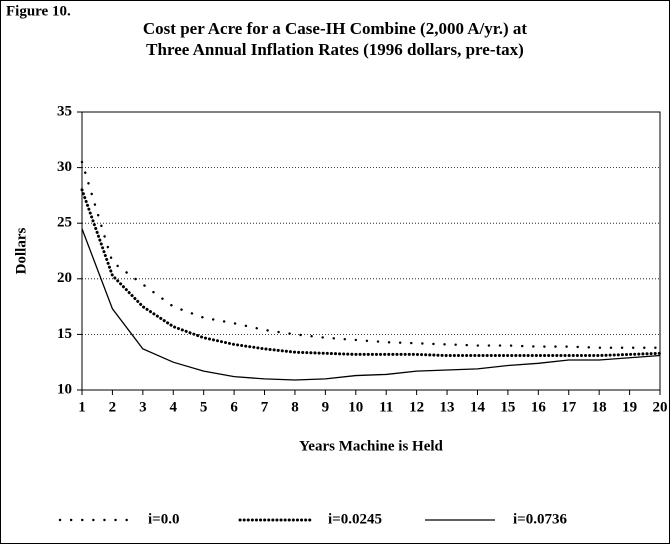 This screenshot has width=670, height=544. Describe the element at coordinates (416, 407) in the screenshot. I see `x-tick-label: 12` at that location.